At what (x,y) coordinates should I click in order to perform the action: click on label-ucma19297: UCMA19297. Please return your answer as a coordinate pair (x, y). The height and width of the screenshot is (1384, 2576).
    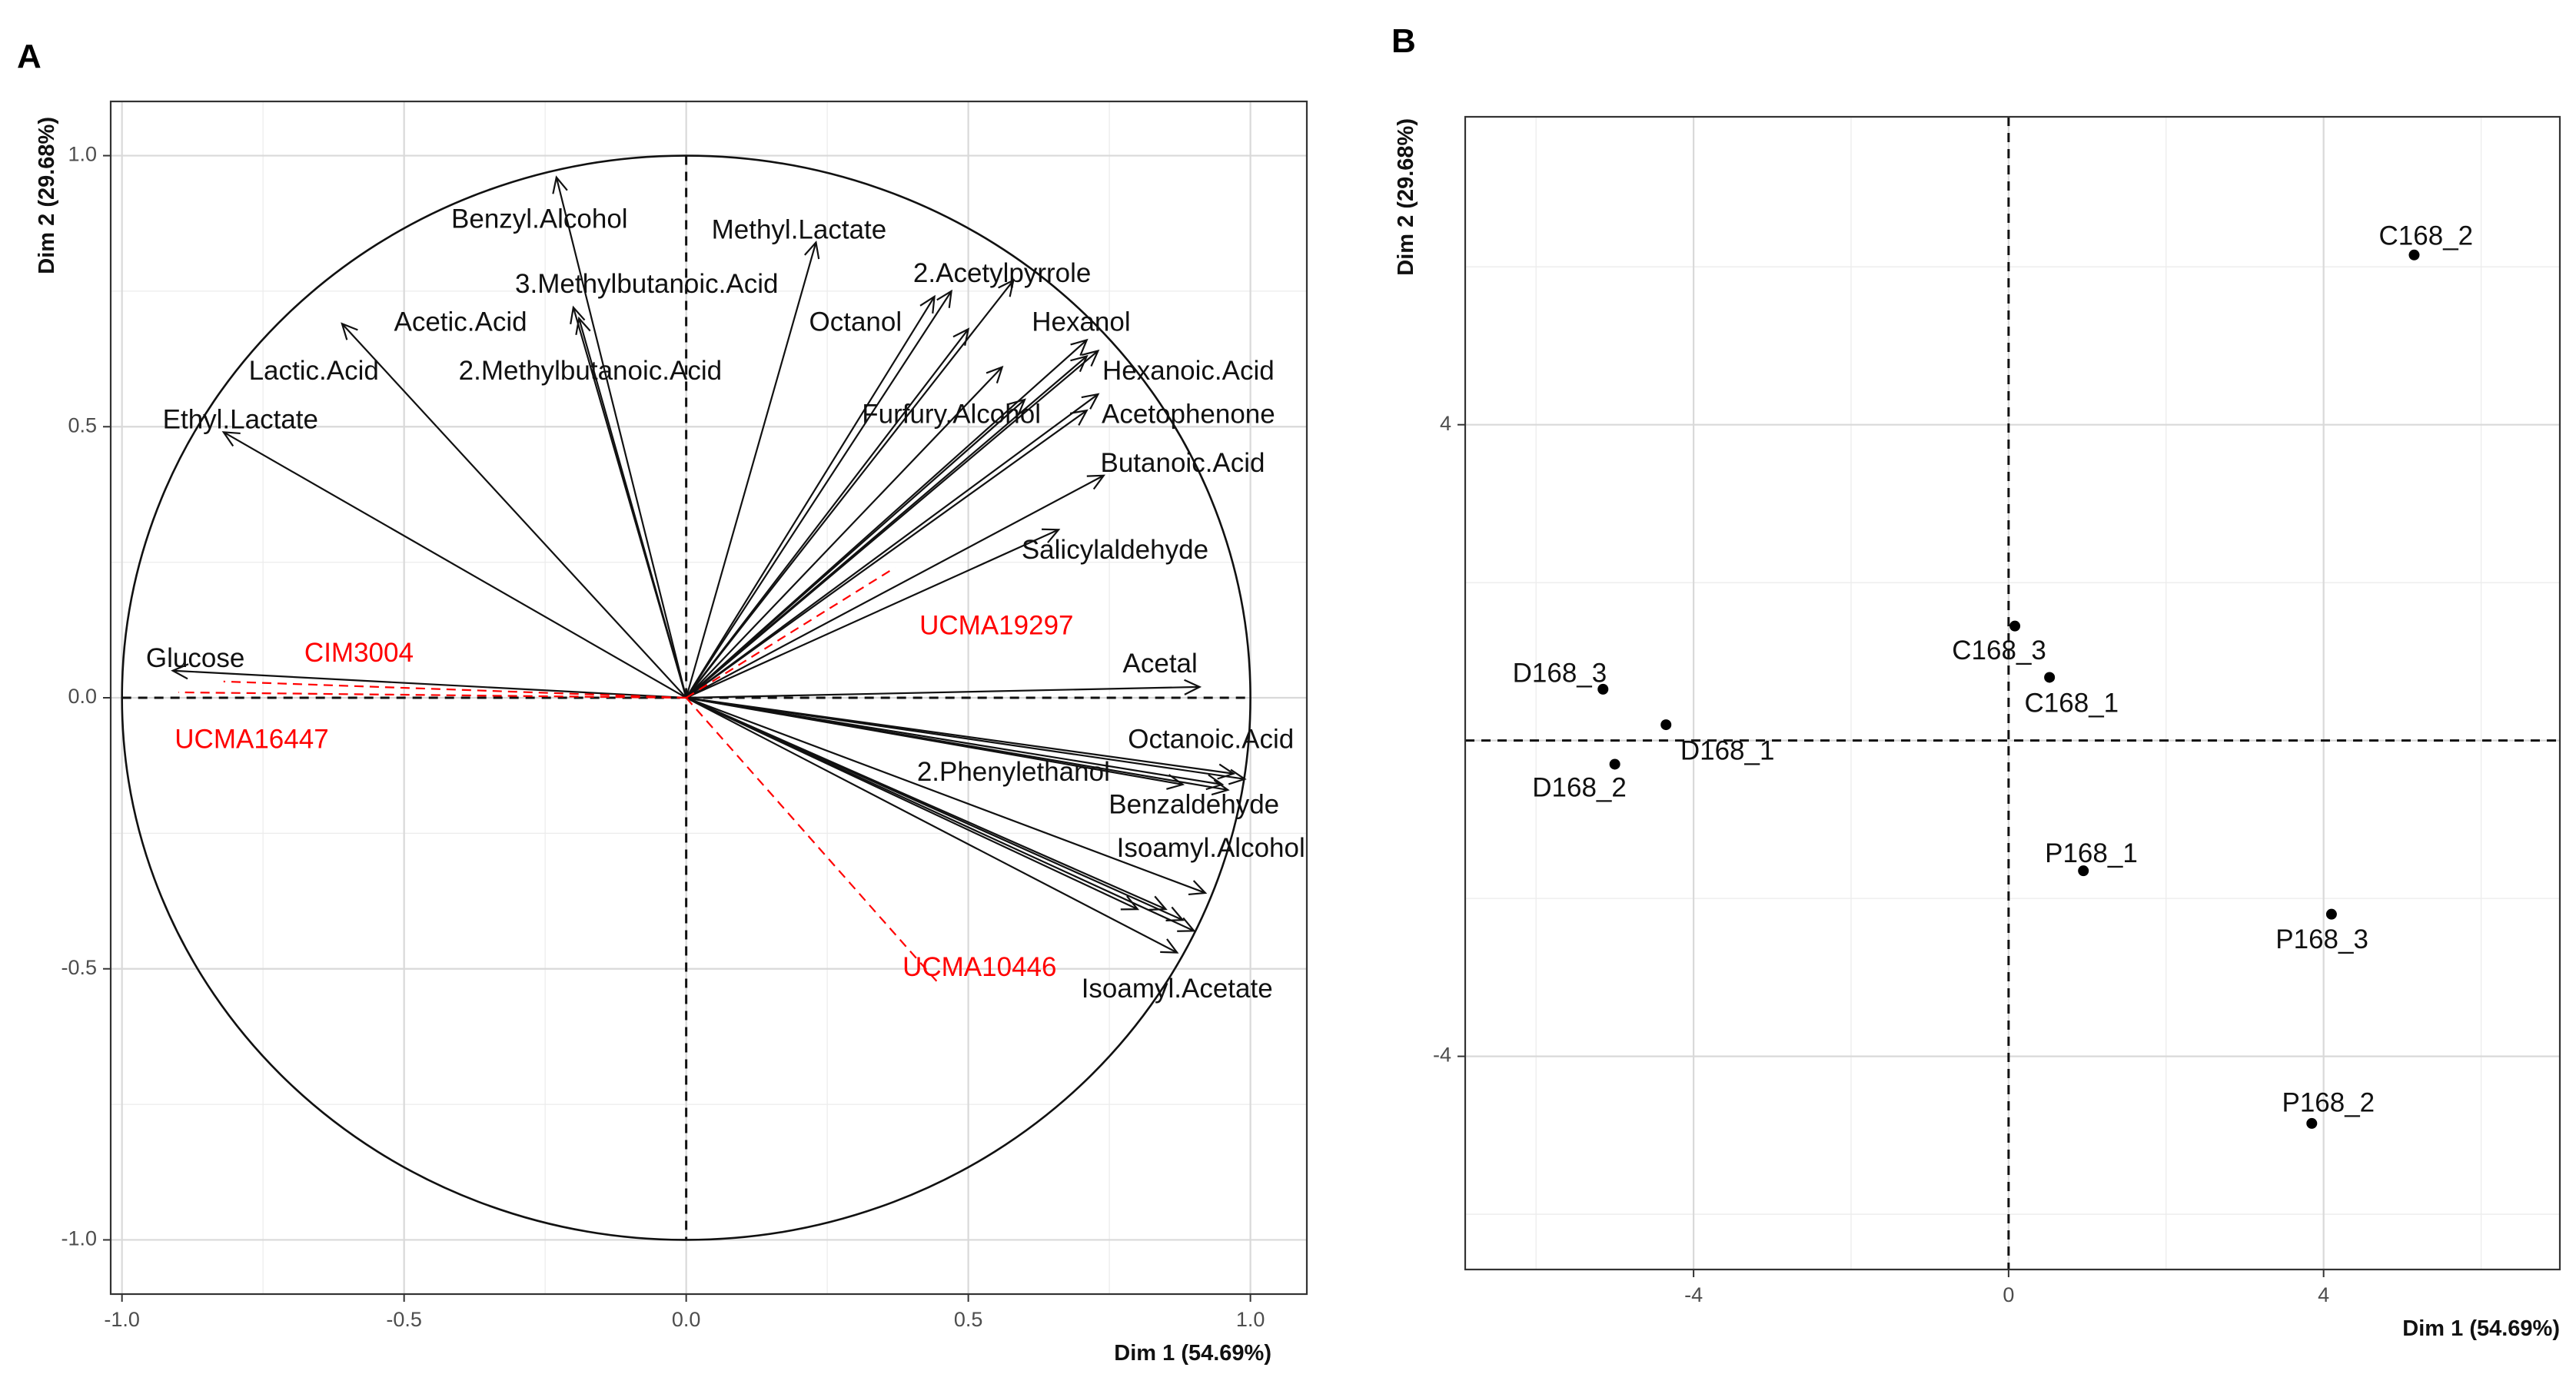
    Looking at the image, I should click on (996, 626).